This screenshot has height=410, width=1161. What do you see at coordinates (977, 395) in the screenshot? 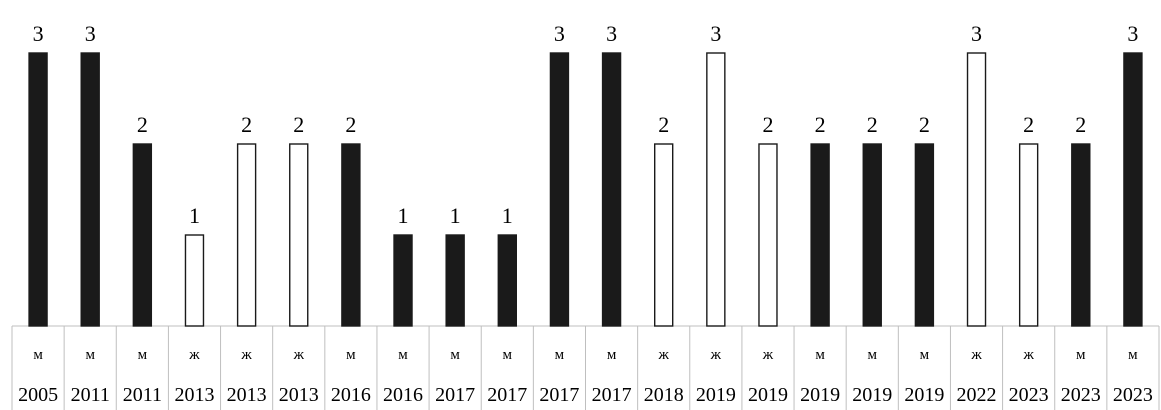
I see `year-tick-label: 2022` at bounding box center [977, 395].